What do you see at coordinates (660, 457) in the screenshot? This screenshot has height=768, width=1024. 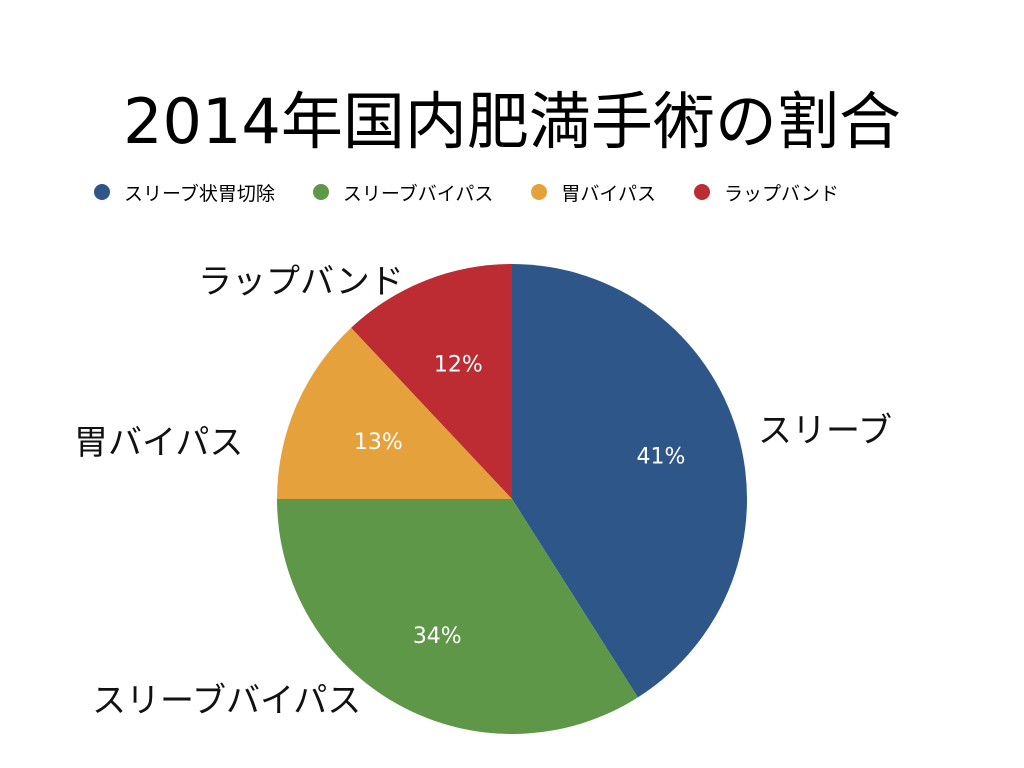 I see `slice-percent-label: 41%` at bounding box center [660, 457].